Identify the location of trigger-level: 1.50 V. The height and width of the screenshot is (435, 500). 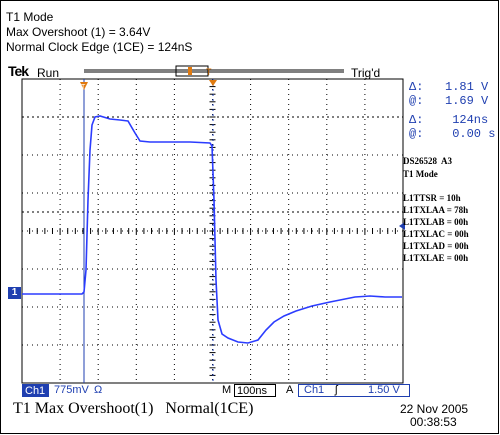
(384, 390).